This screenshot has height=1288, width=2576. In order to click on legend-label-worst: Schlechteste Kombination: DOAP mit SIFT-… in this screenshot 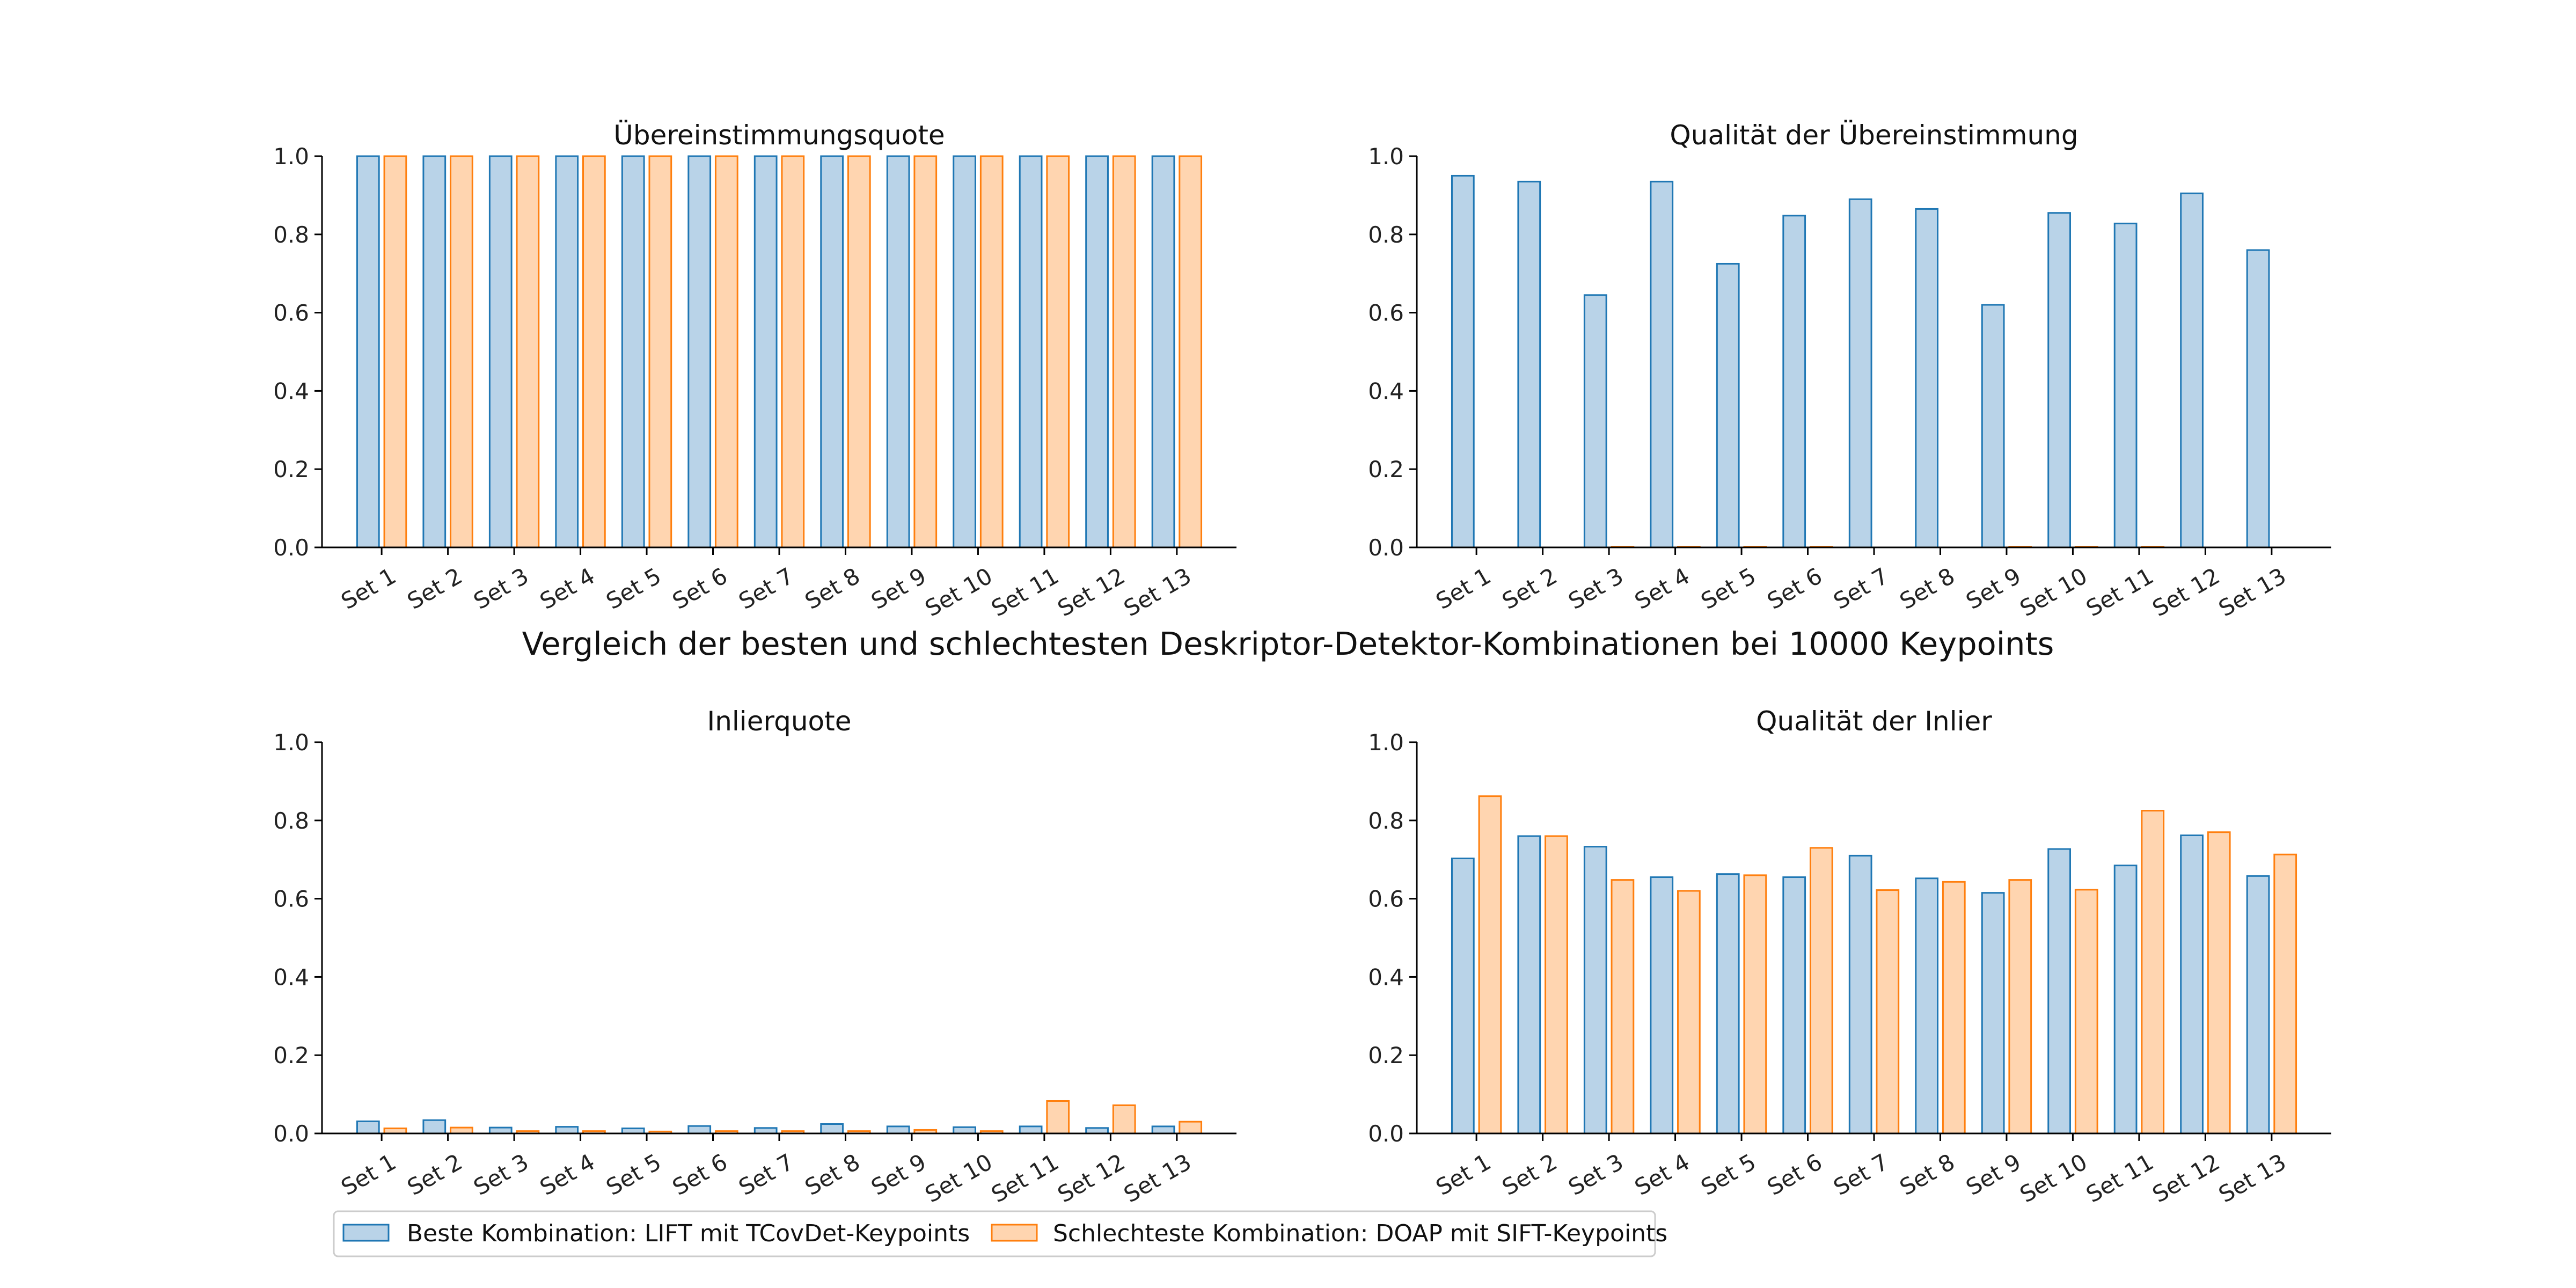, I will do `click(1360, 1233)`.